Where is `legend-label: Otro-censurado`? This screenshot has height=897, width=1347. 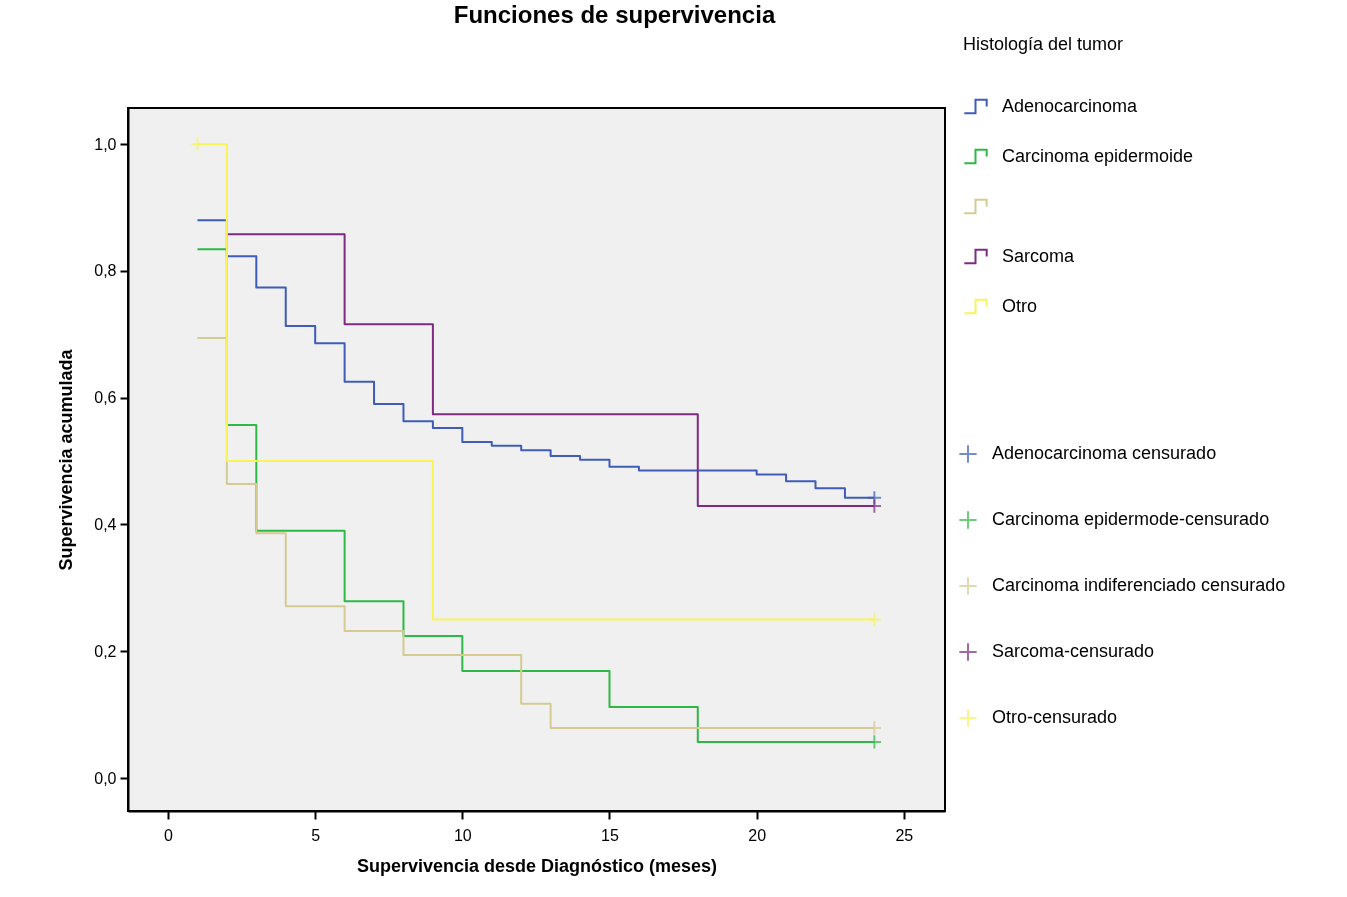
legend-label: Otro-censurado is located at coordinates (1055, 717).